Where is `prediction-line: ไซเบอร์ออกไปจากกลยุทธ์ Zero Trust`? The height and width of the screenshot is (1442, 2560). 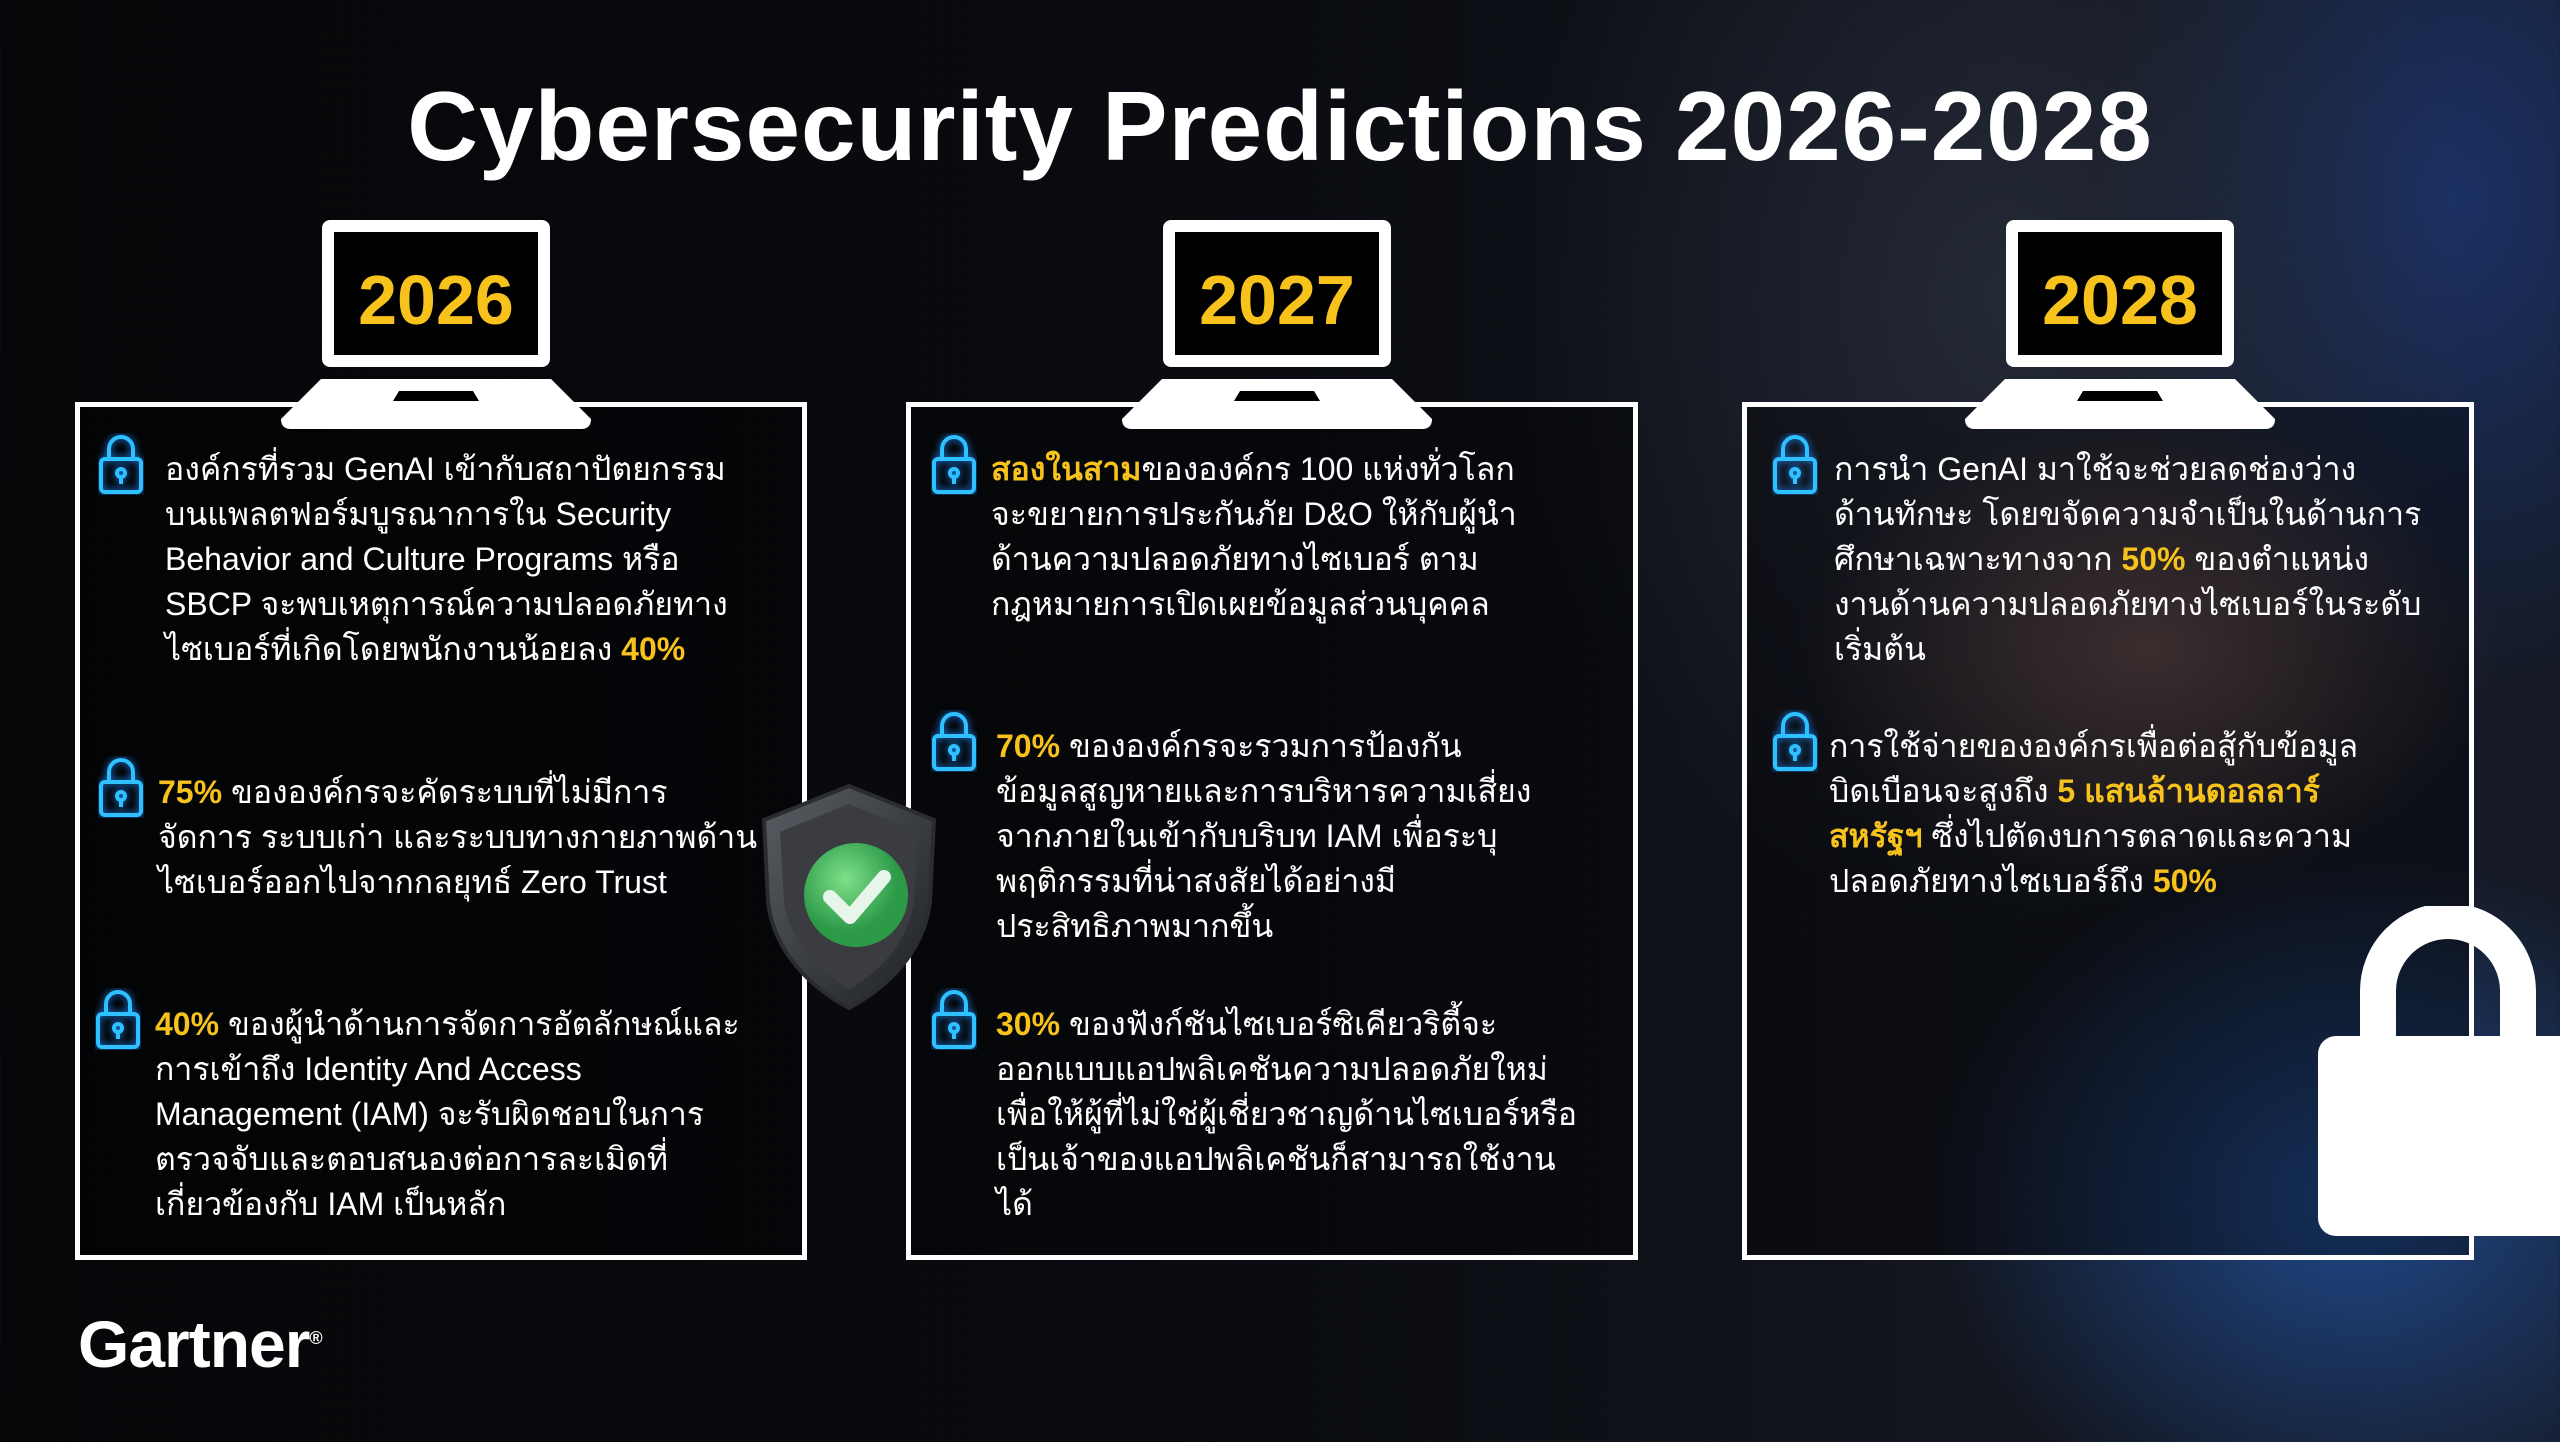
prediction-line: ไซเบอร์ออกไปจากกลยุทธ์ Zero Trust is located at coordinates (457, 882).